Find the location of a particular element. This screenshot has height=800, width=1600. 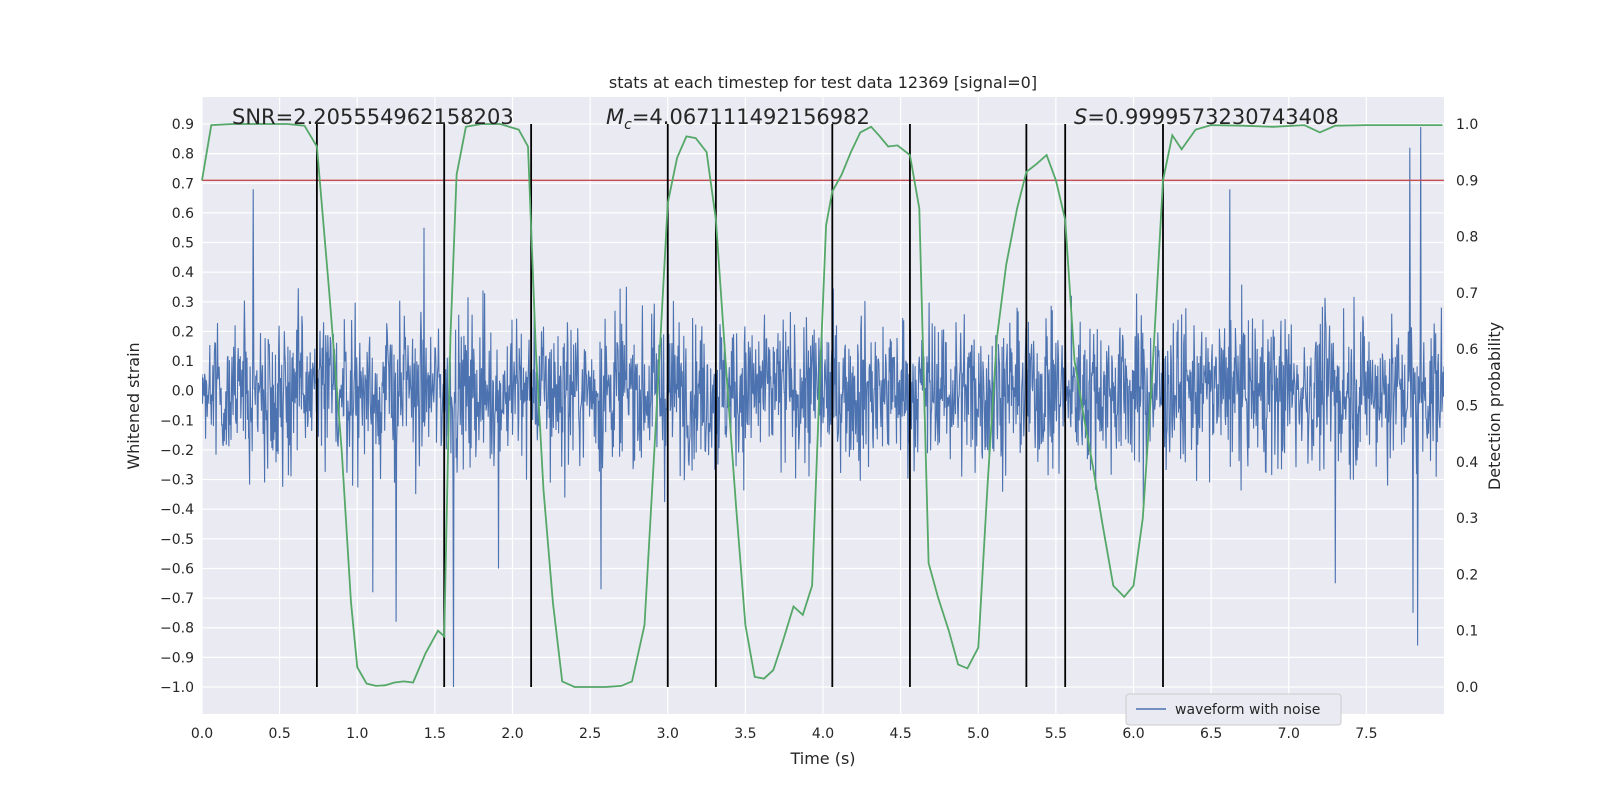

chirp-mass-subscript: c is located at coordinates (628, 125).